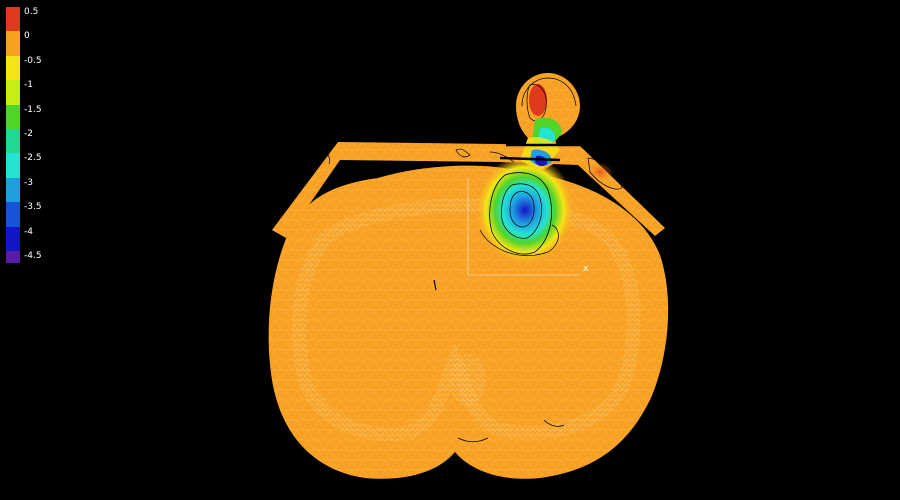  I want to click on legend-tick-label: -4, so click(28, 231).